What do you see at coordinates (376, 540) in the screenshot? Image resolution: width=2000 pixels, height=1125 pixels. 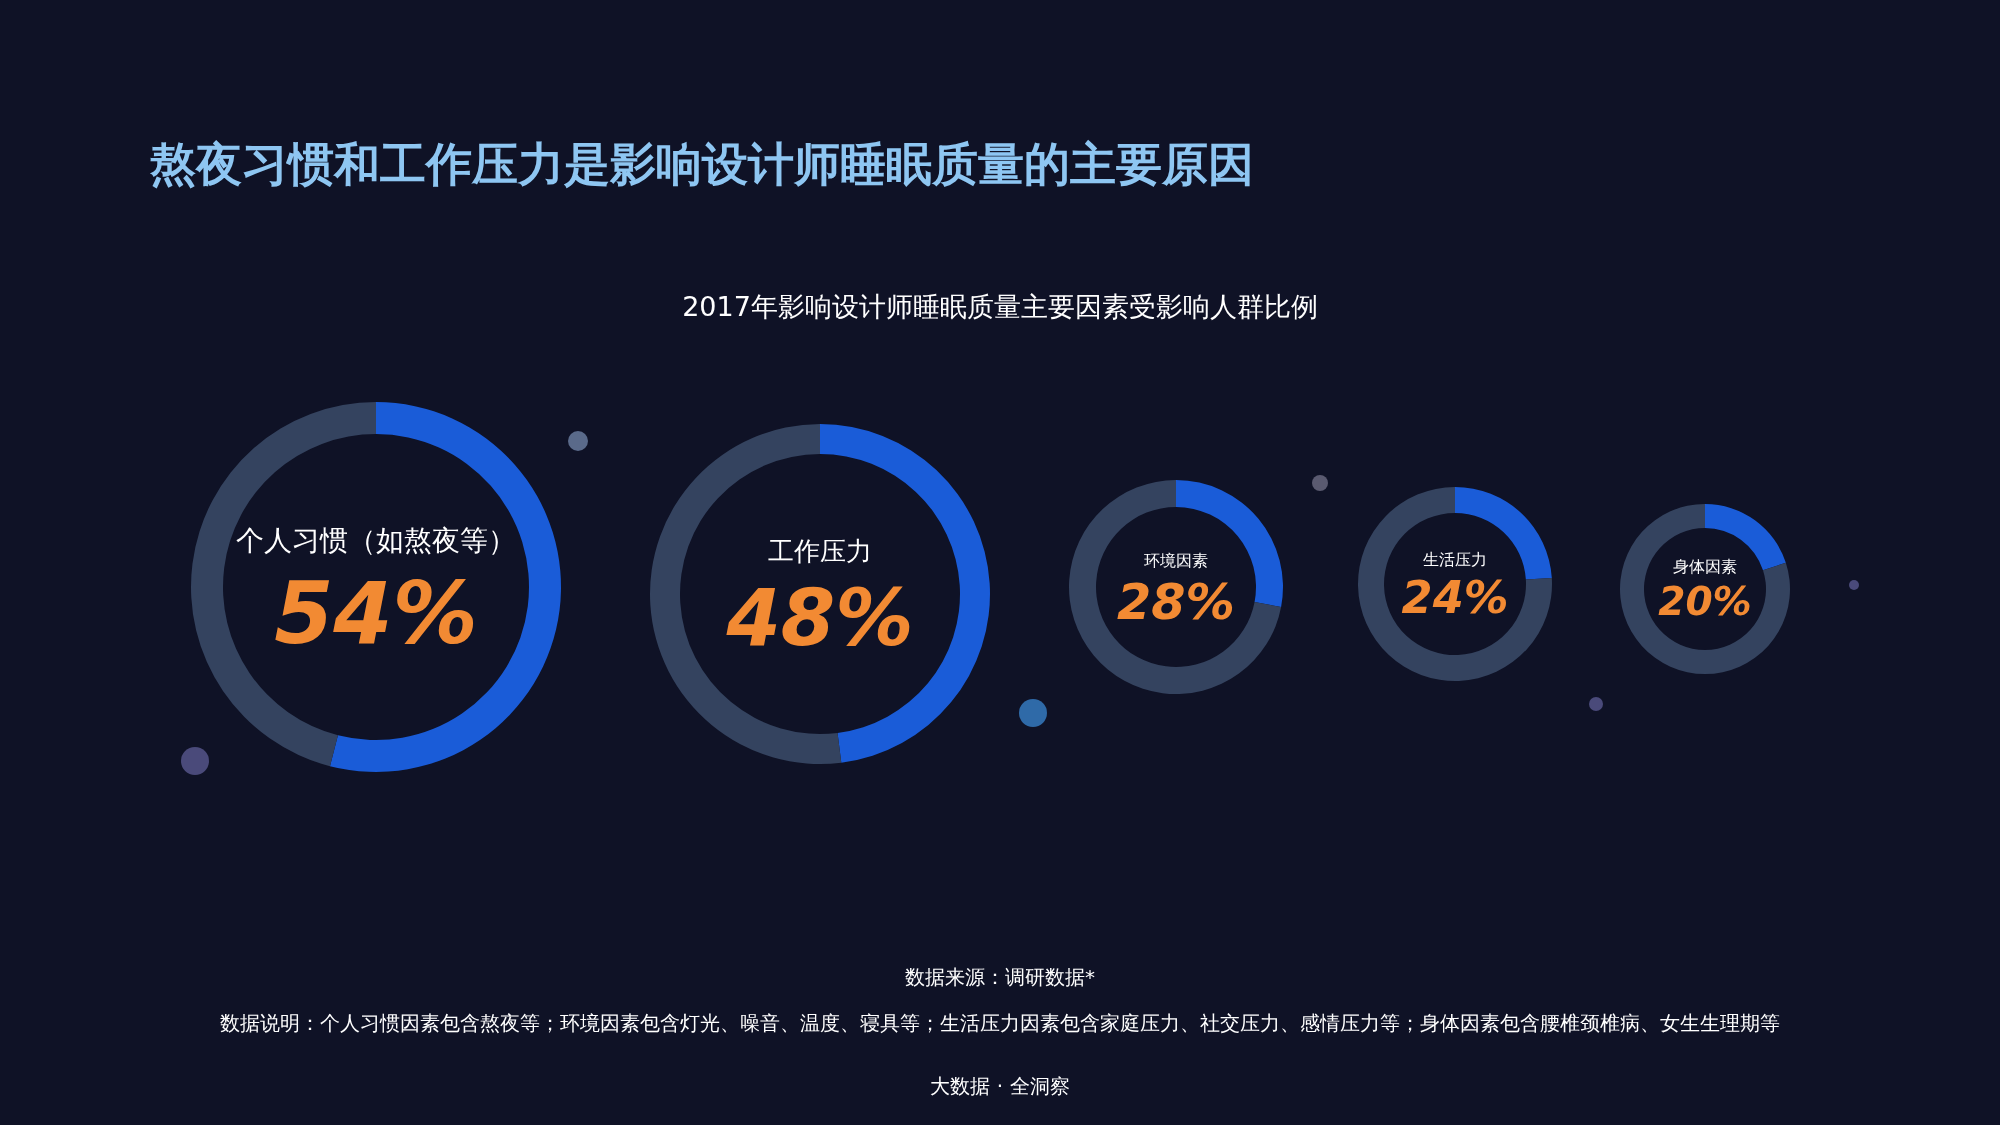 I see `slice-label: 个人习惯（如熬夜等）` at bounding box center [376, 540].